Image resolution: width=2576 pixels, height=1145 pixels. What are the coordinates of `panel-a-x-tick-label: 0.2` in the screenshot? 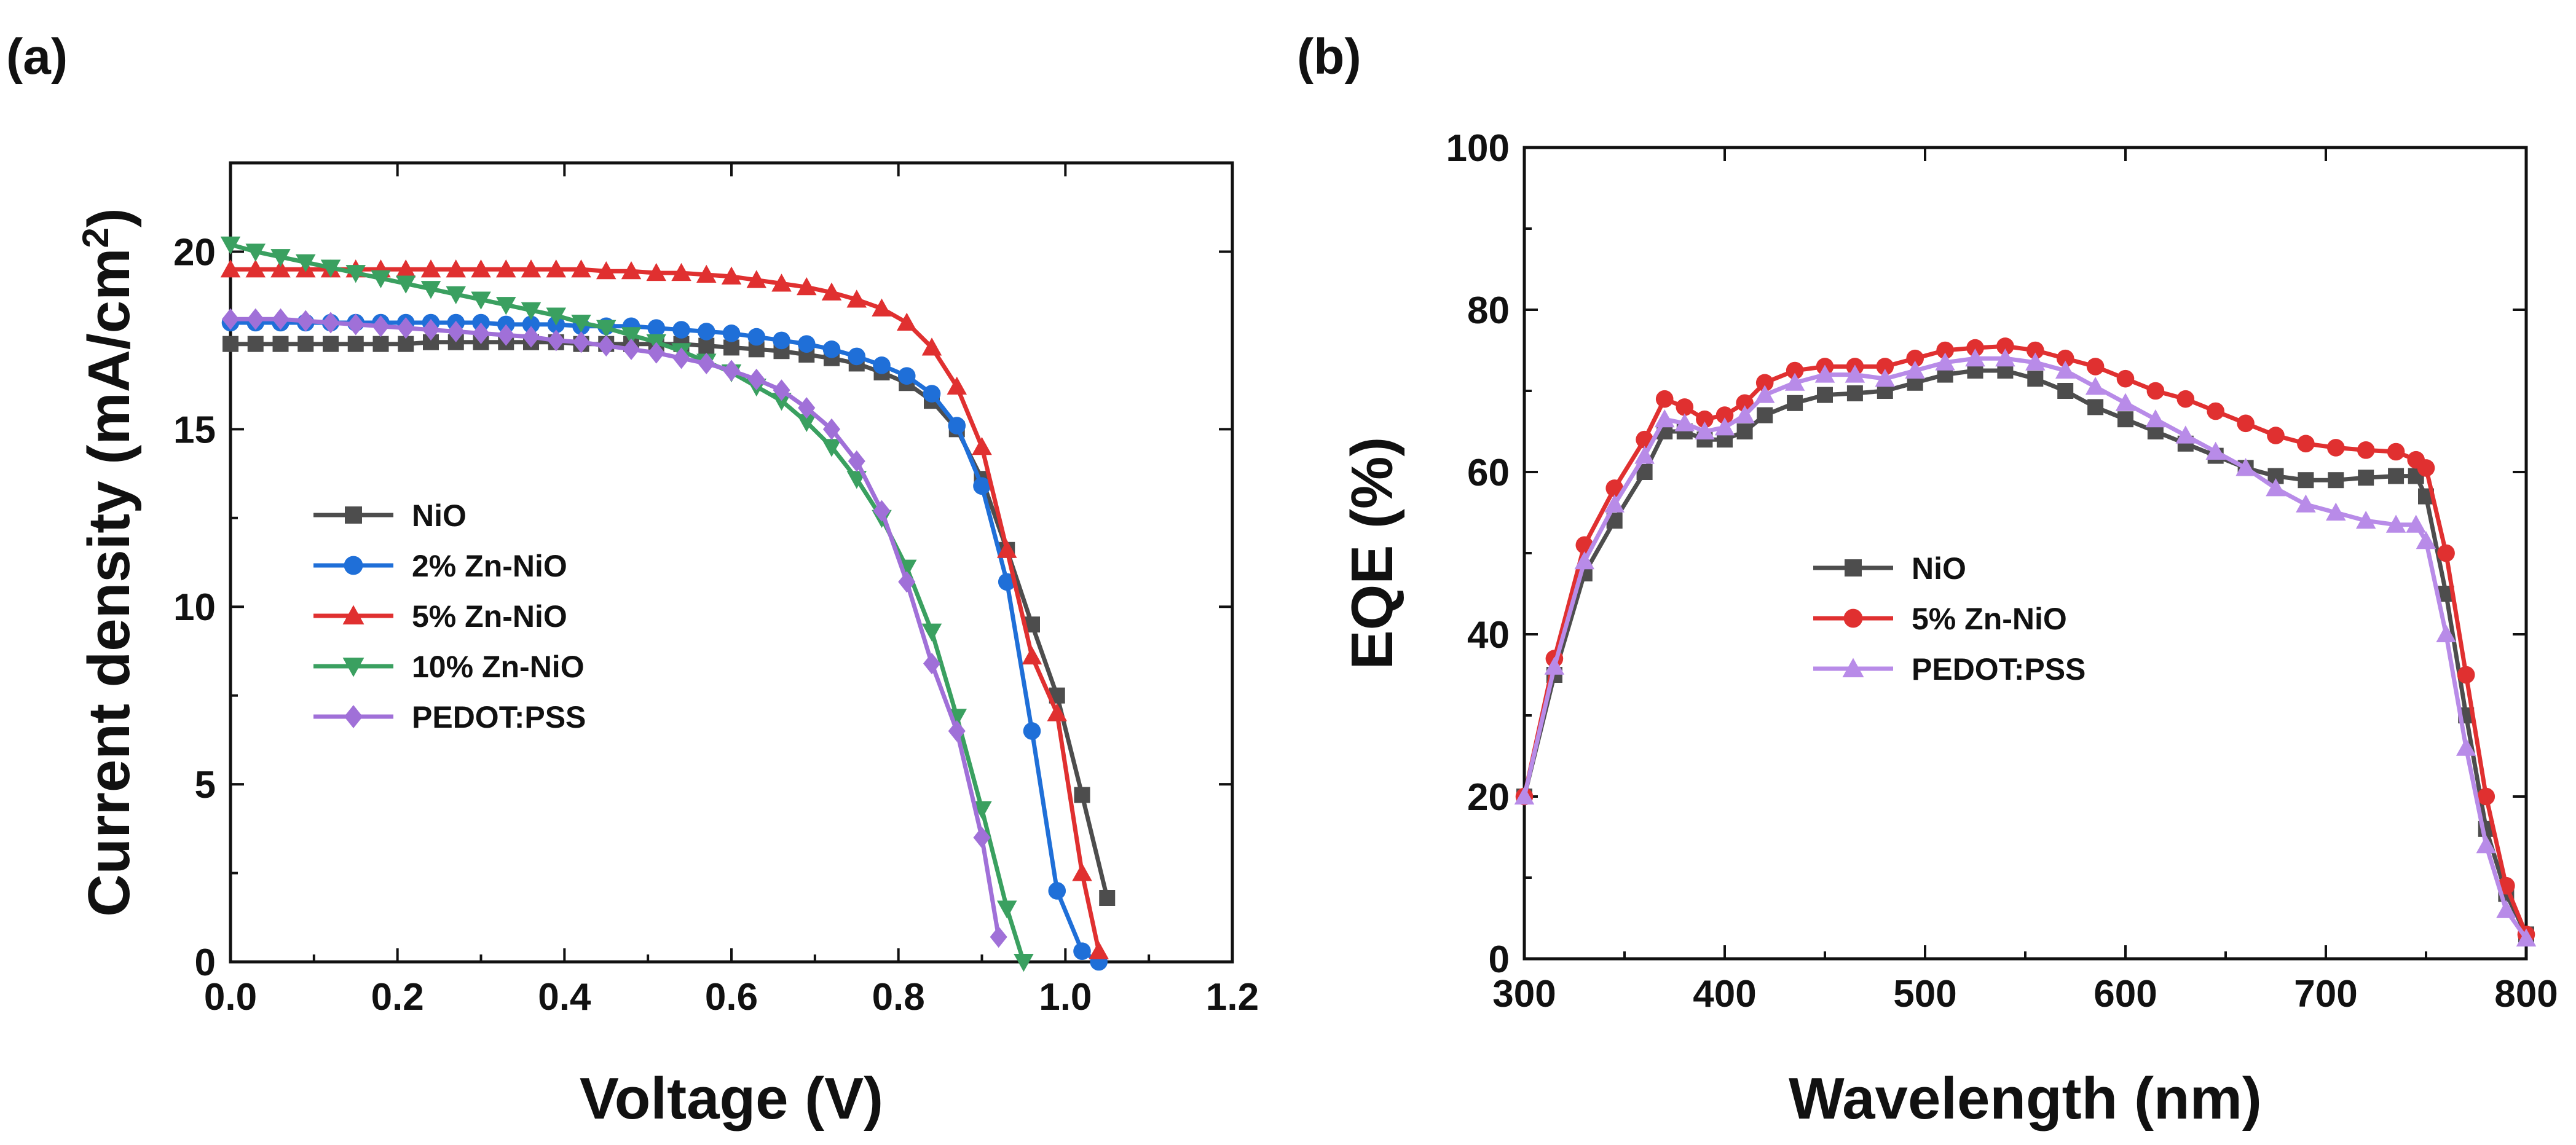 It's located at (398, 997).